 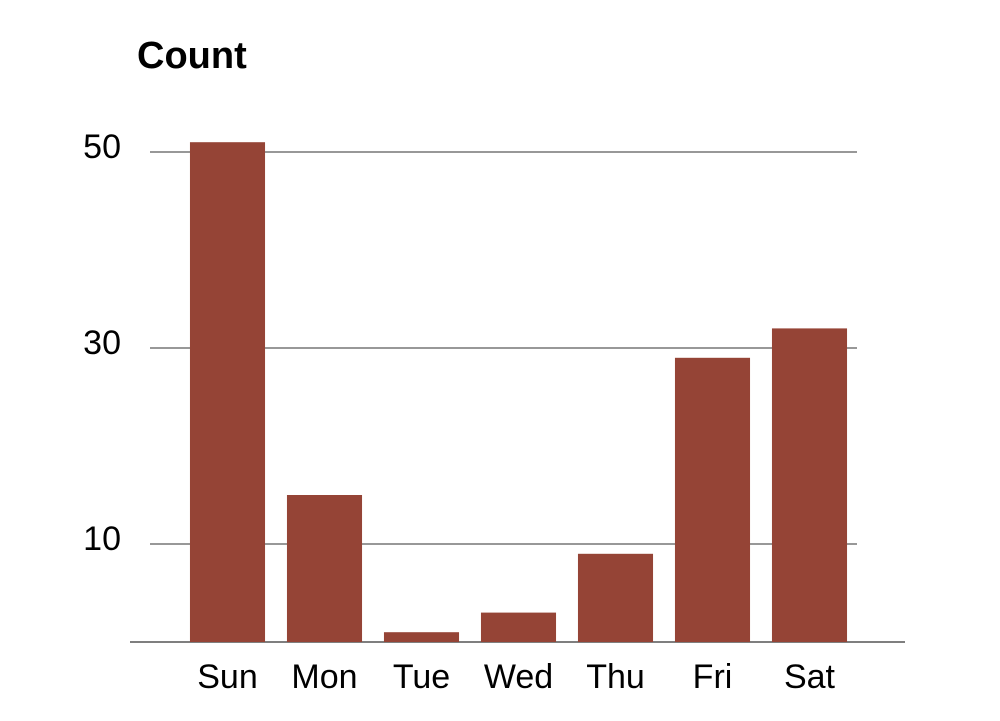 I want to click on x-tick-label: Sun, so click(x=227, y=677).